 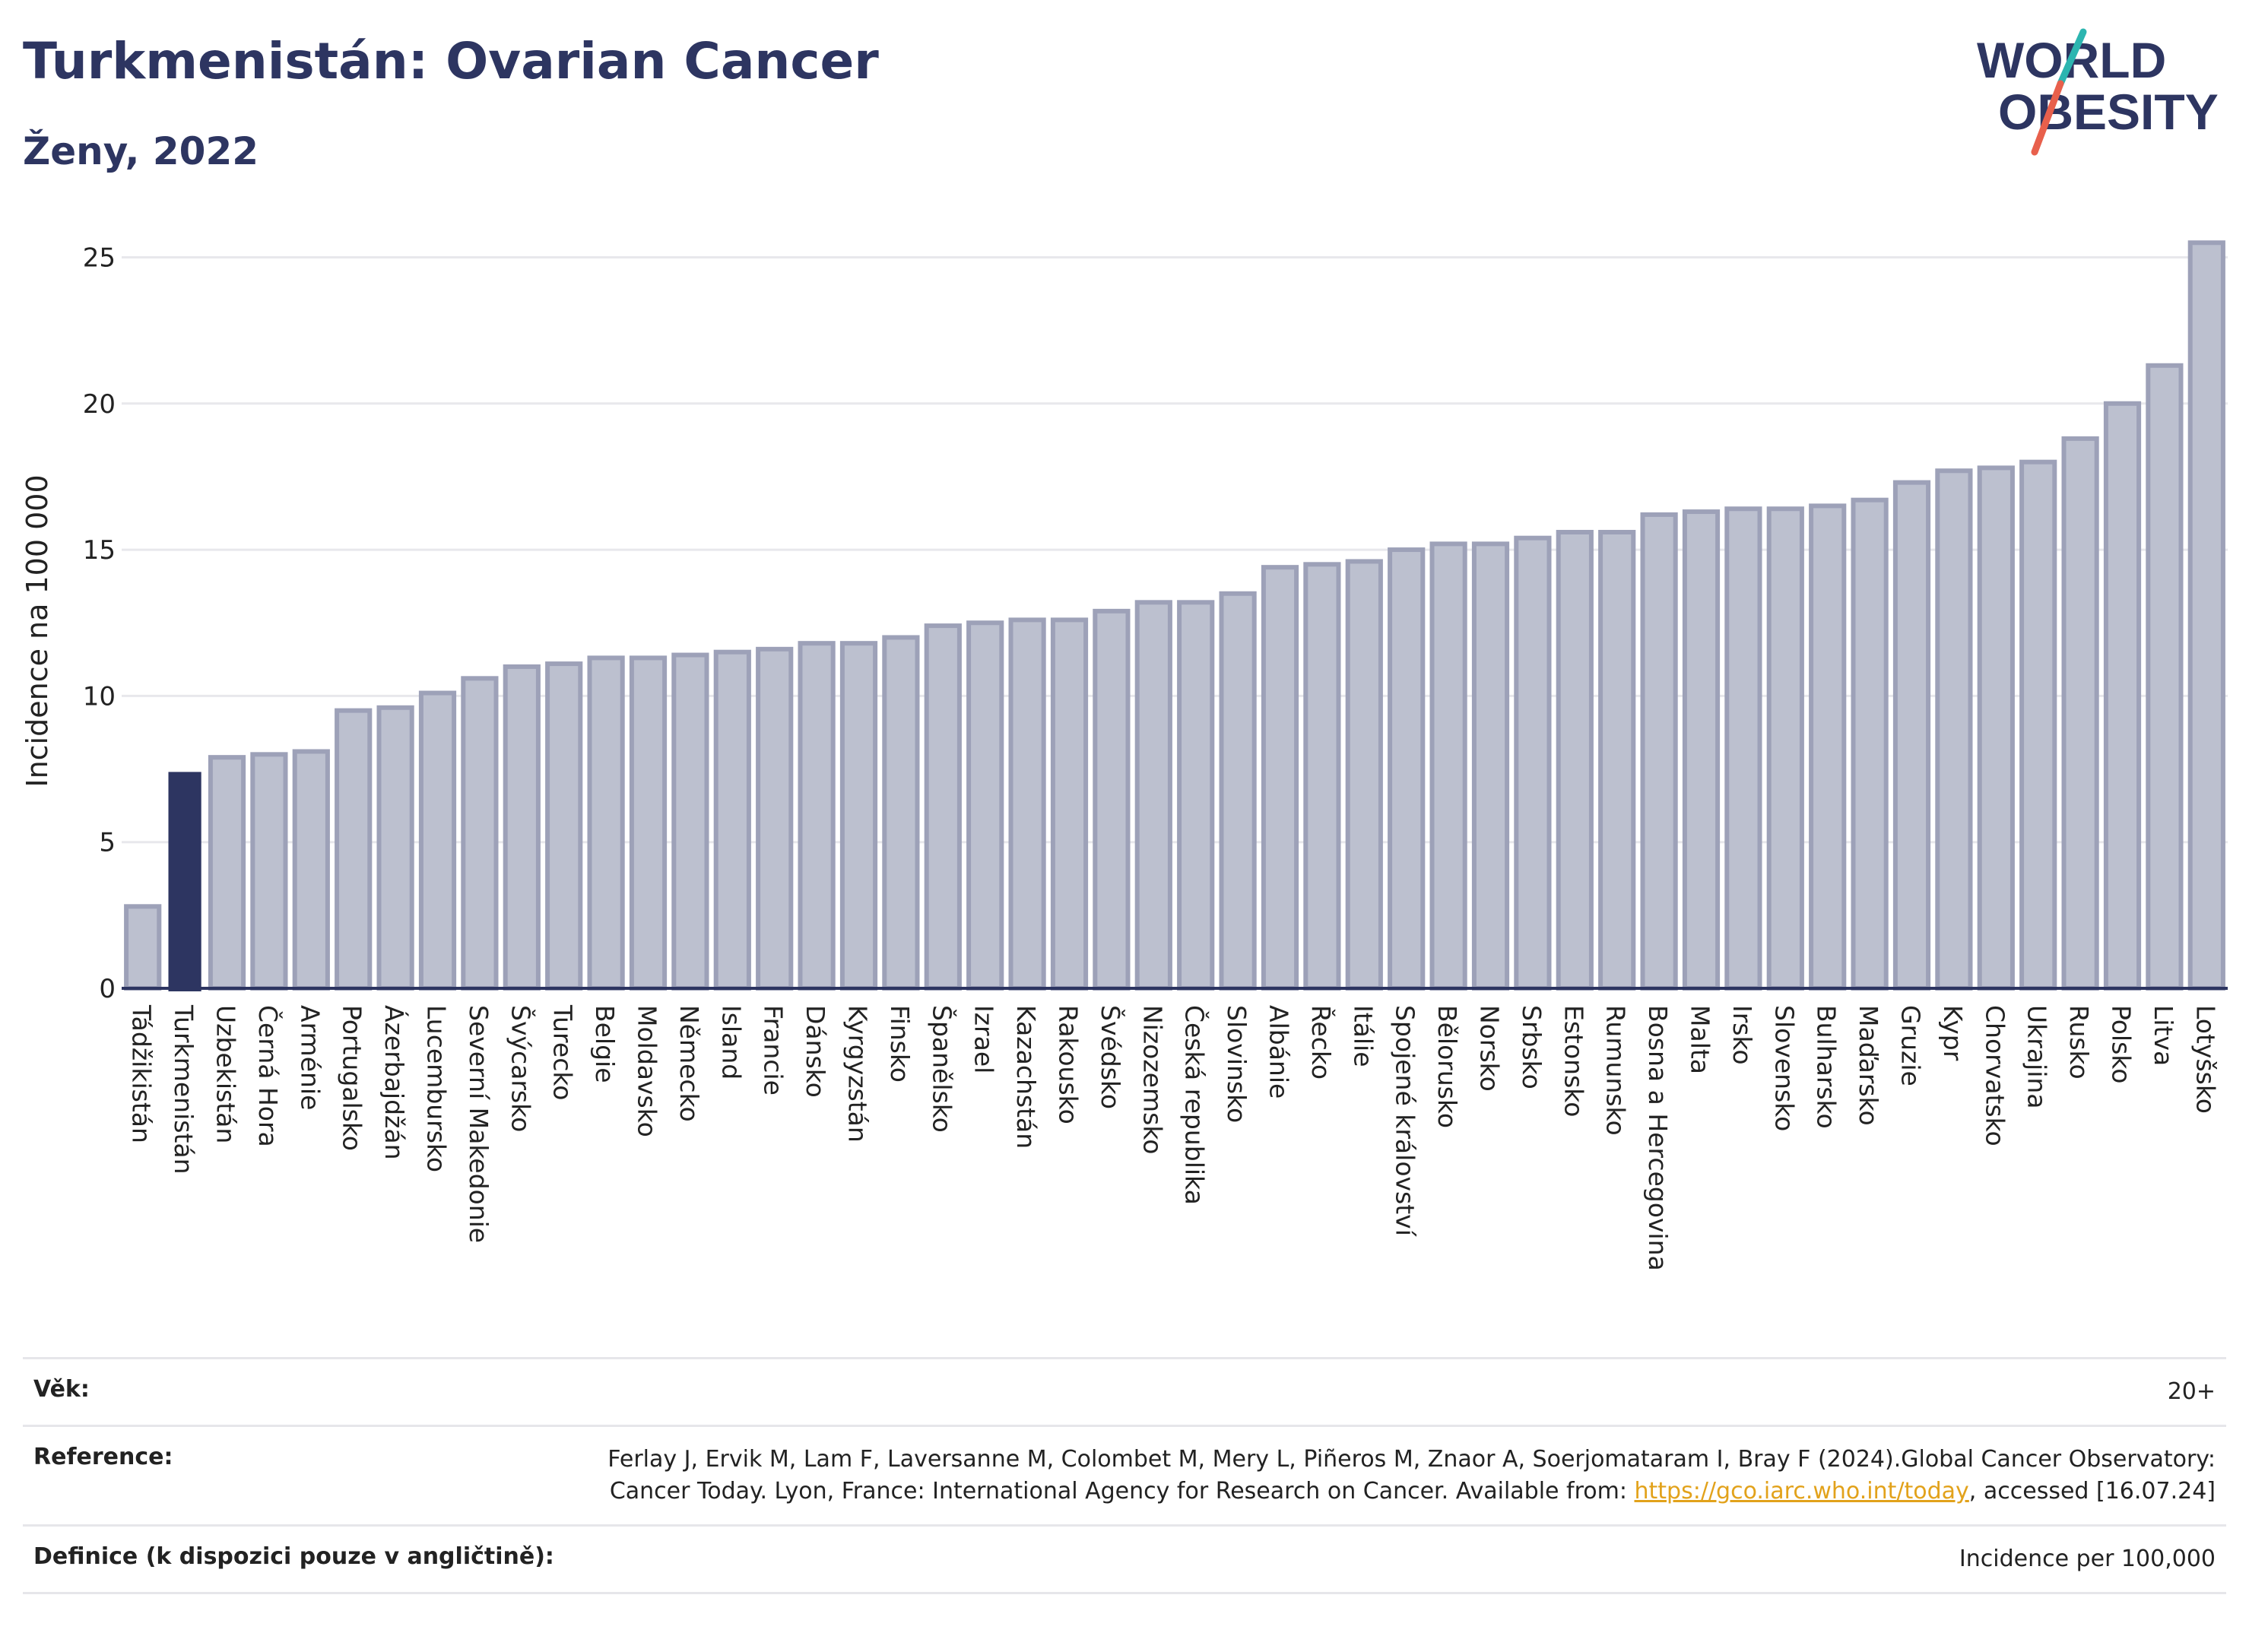 I want to click on x-tick-label-18: Finsko, so click(x=900, y=1044).